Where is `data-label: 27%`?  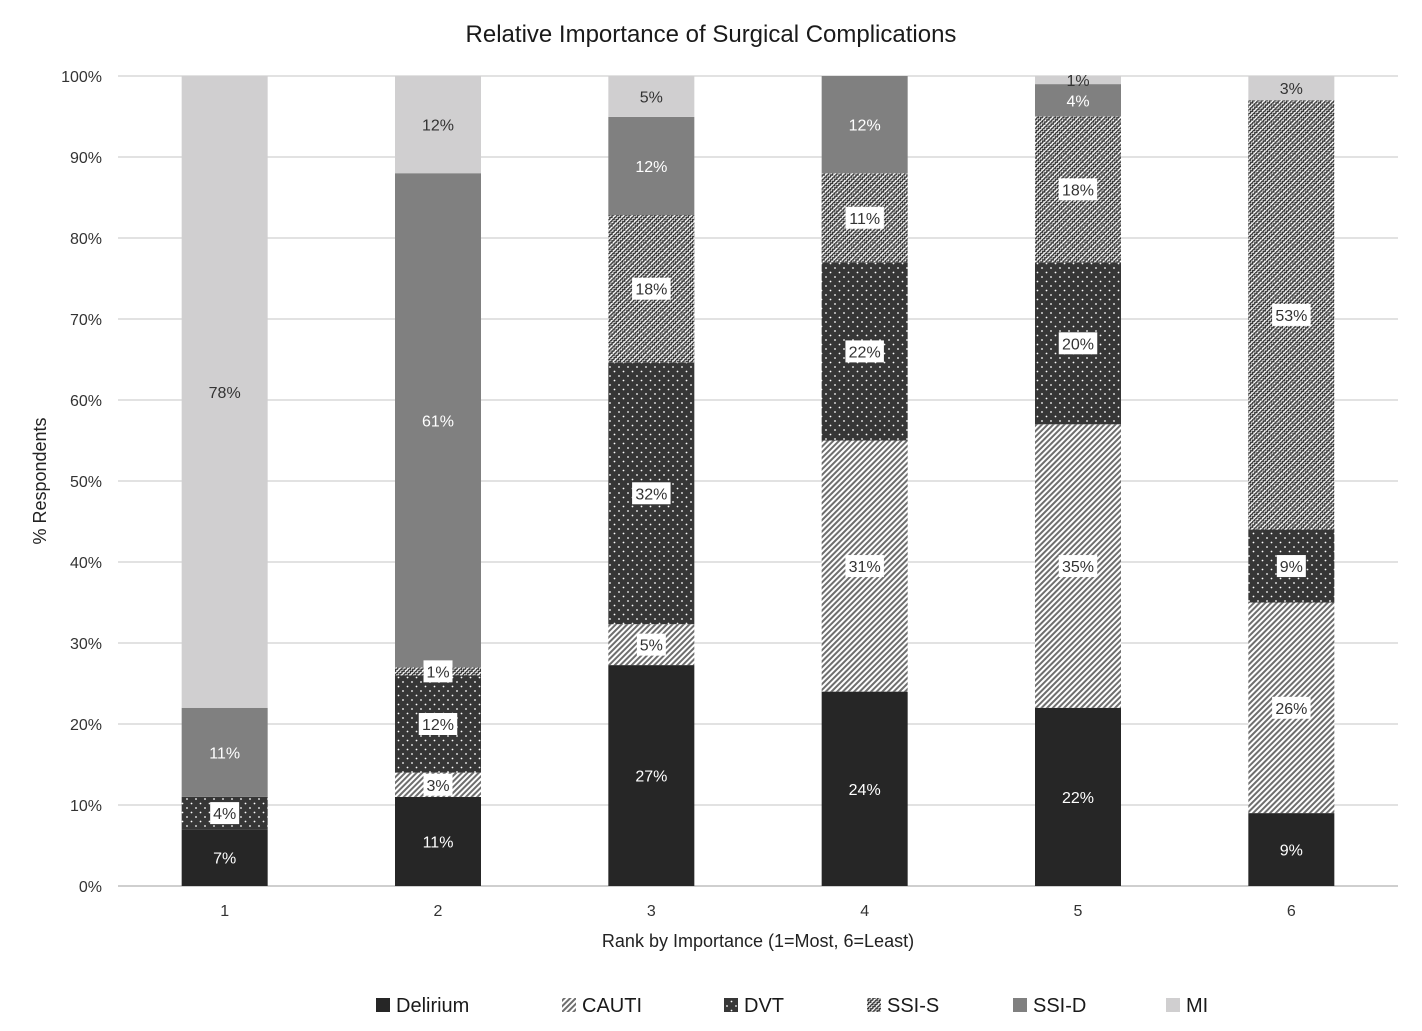
data-label: 27% is located at coordinates (651, 777).